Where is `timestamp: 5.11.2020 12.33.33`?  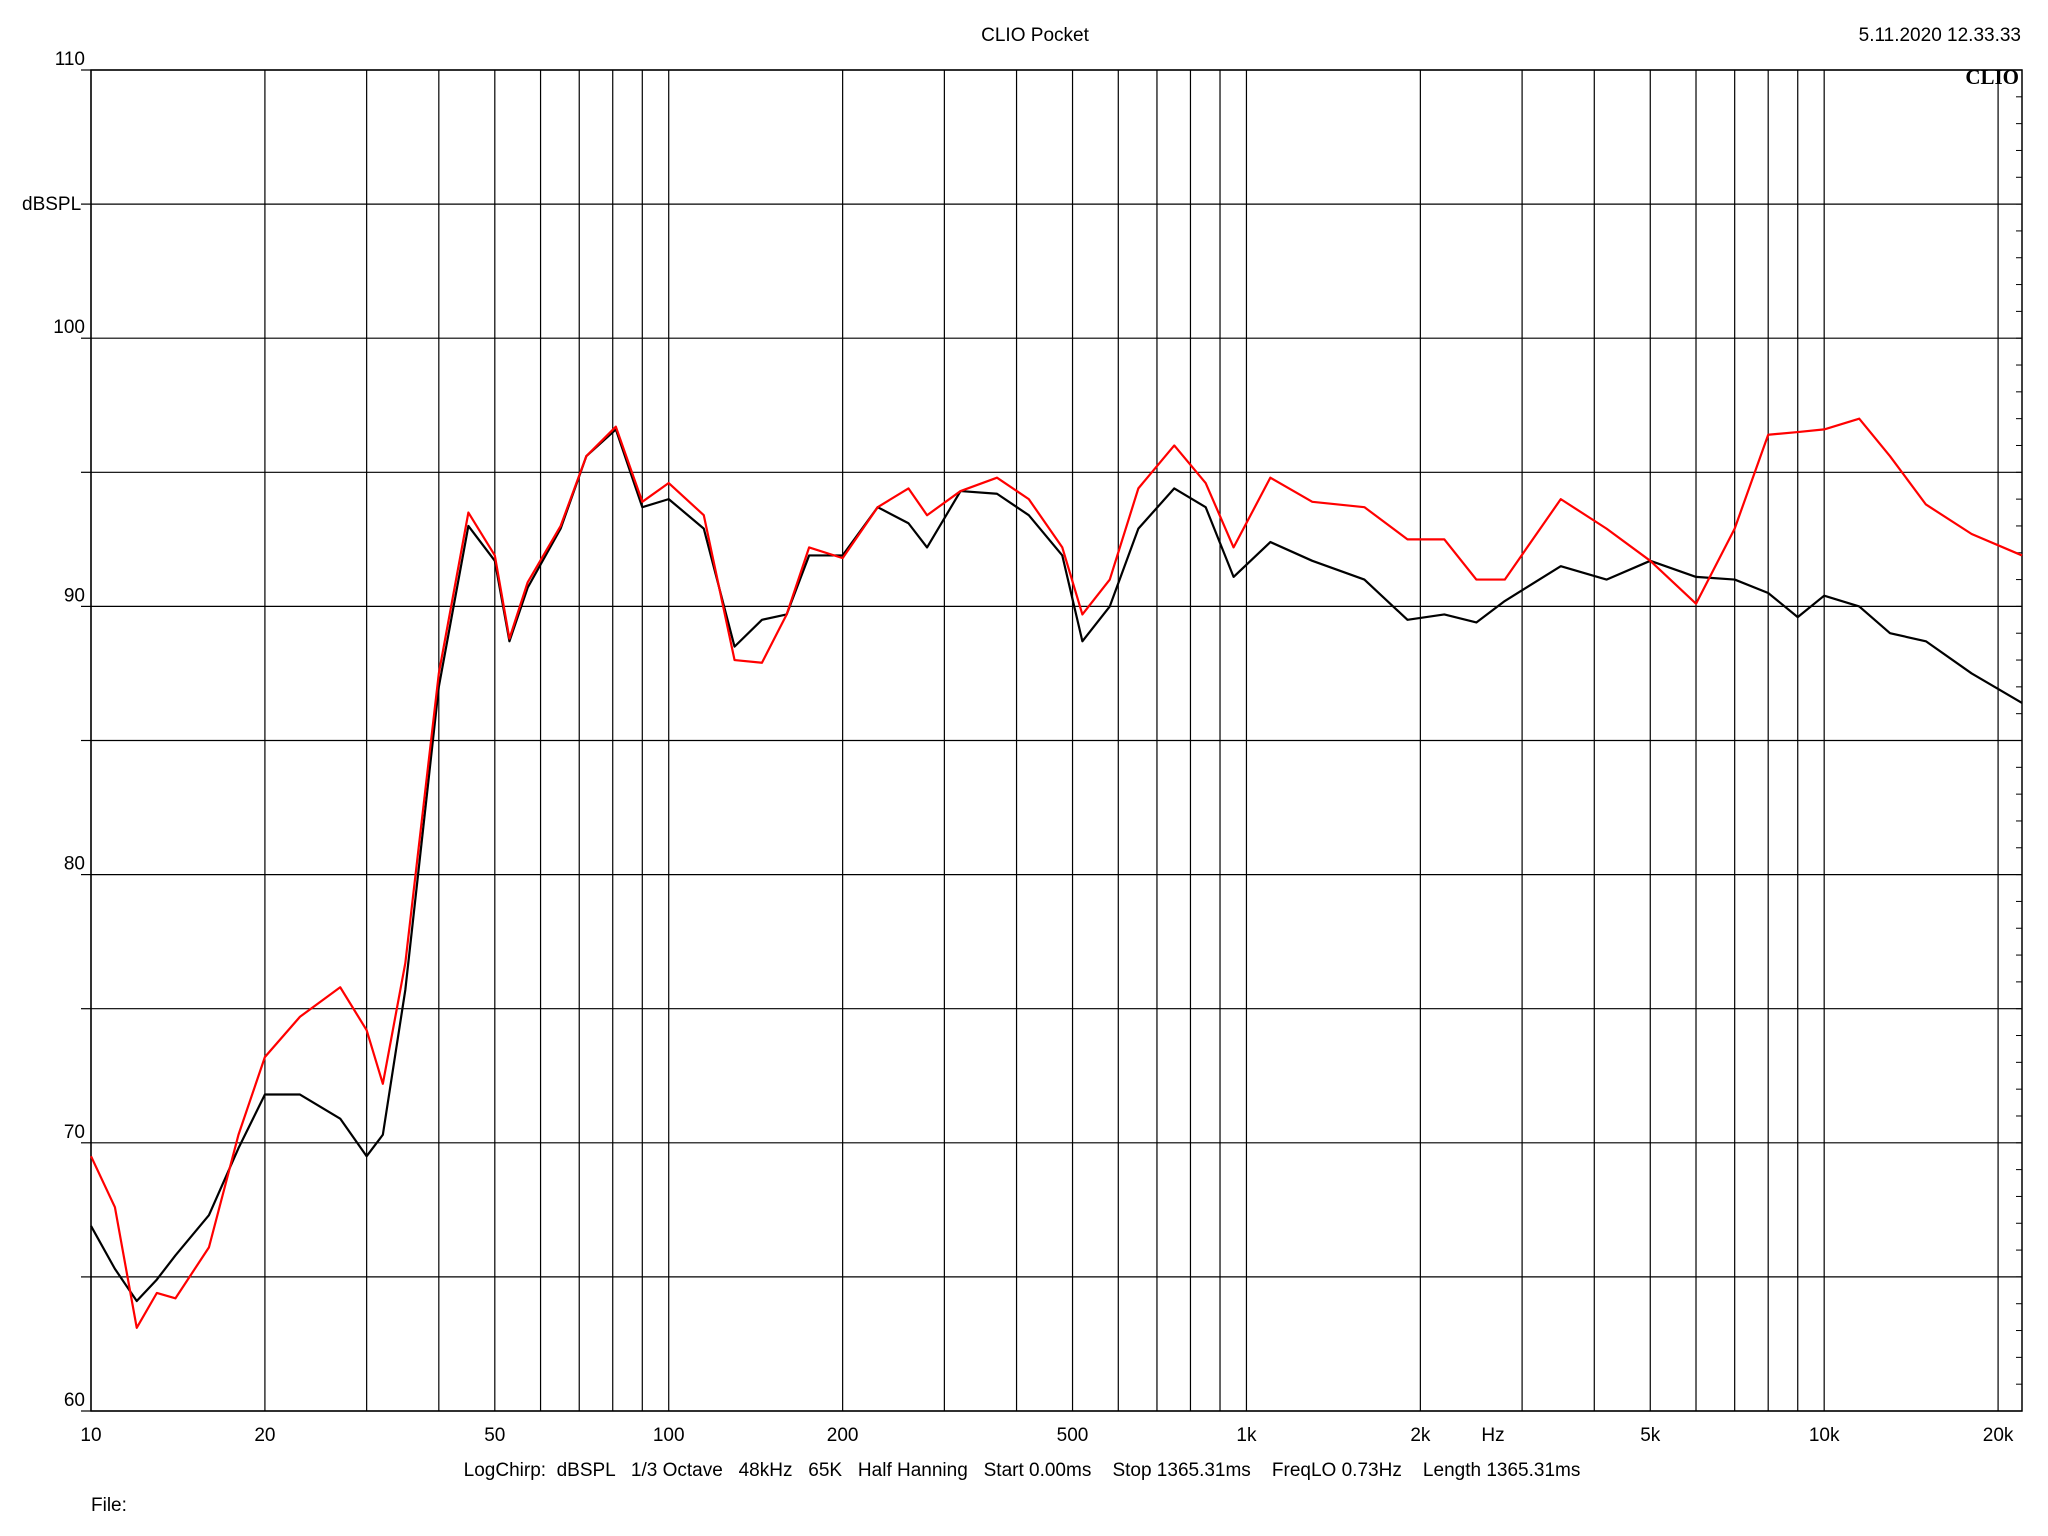
timestamp: 5.11.2020 12.33.33 is located at coordinates (1940, 35).